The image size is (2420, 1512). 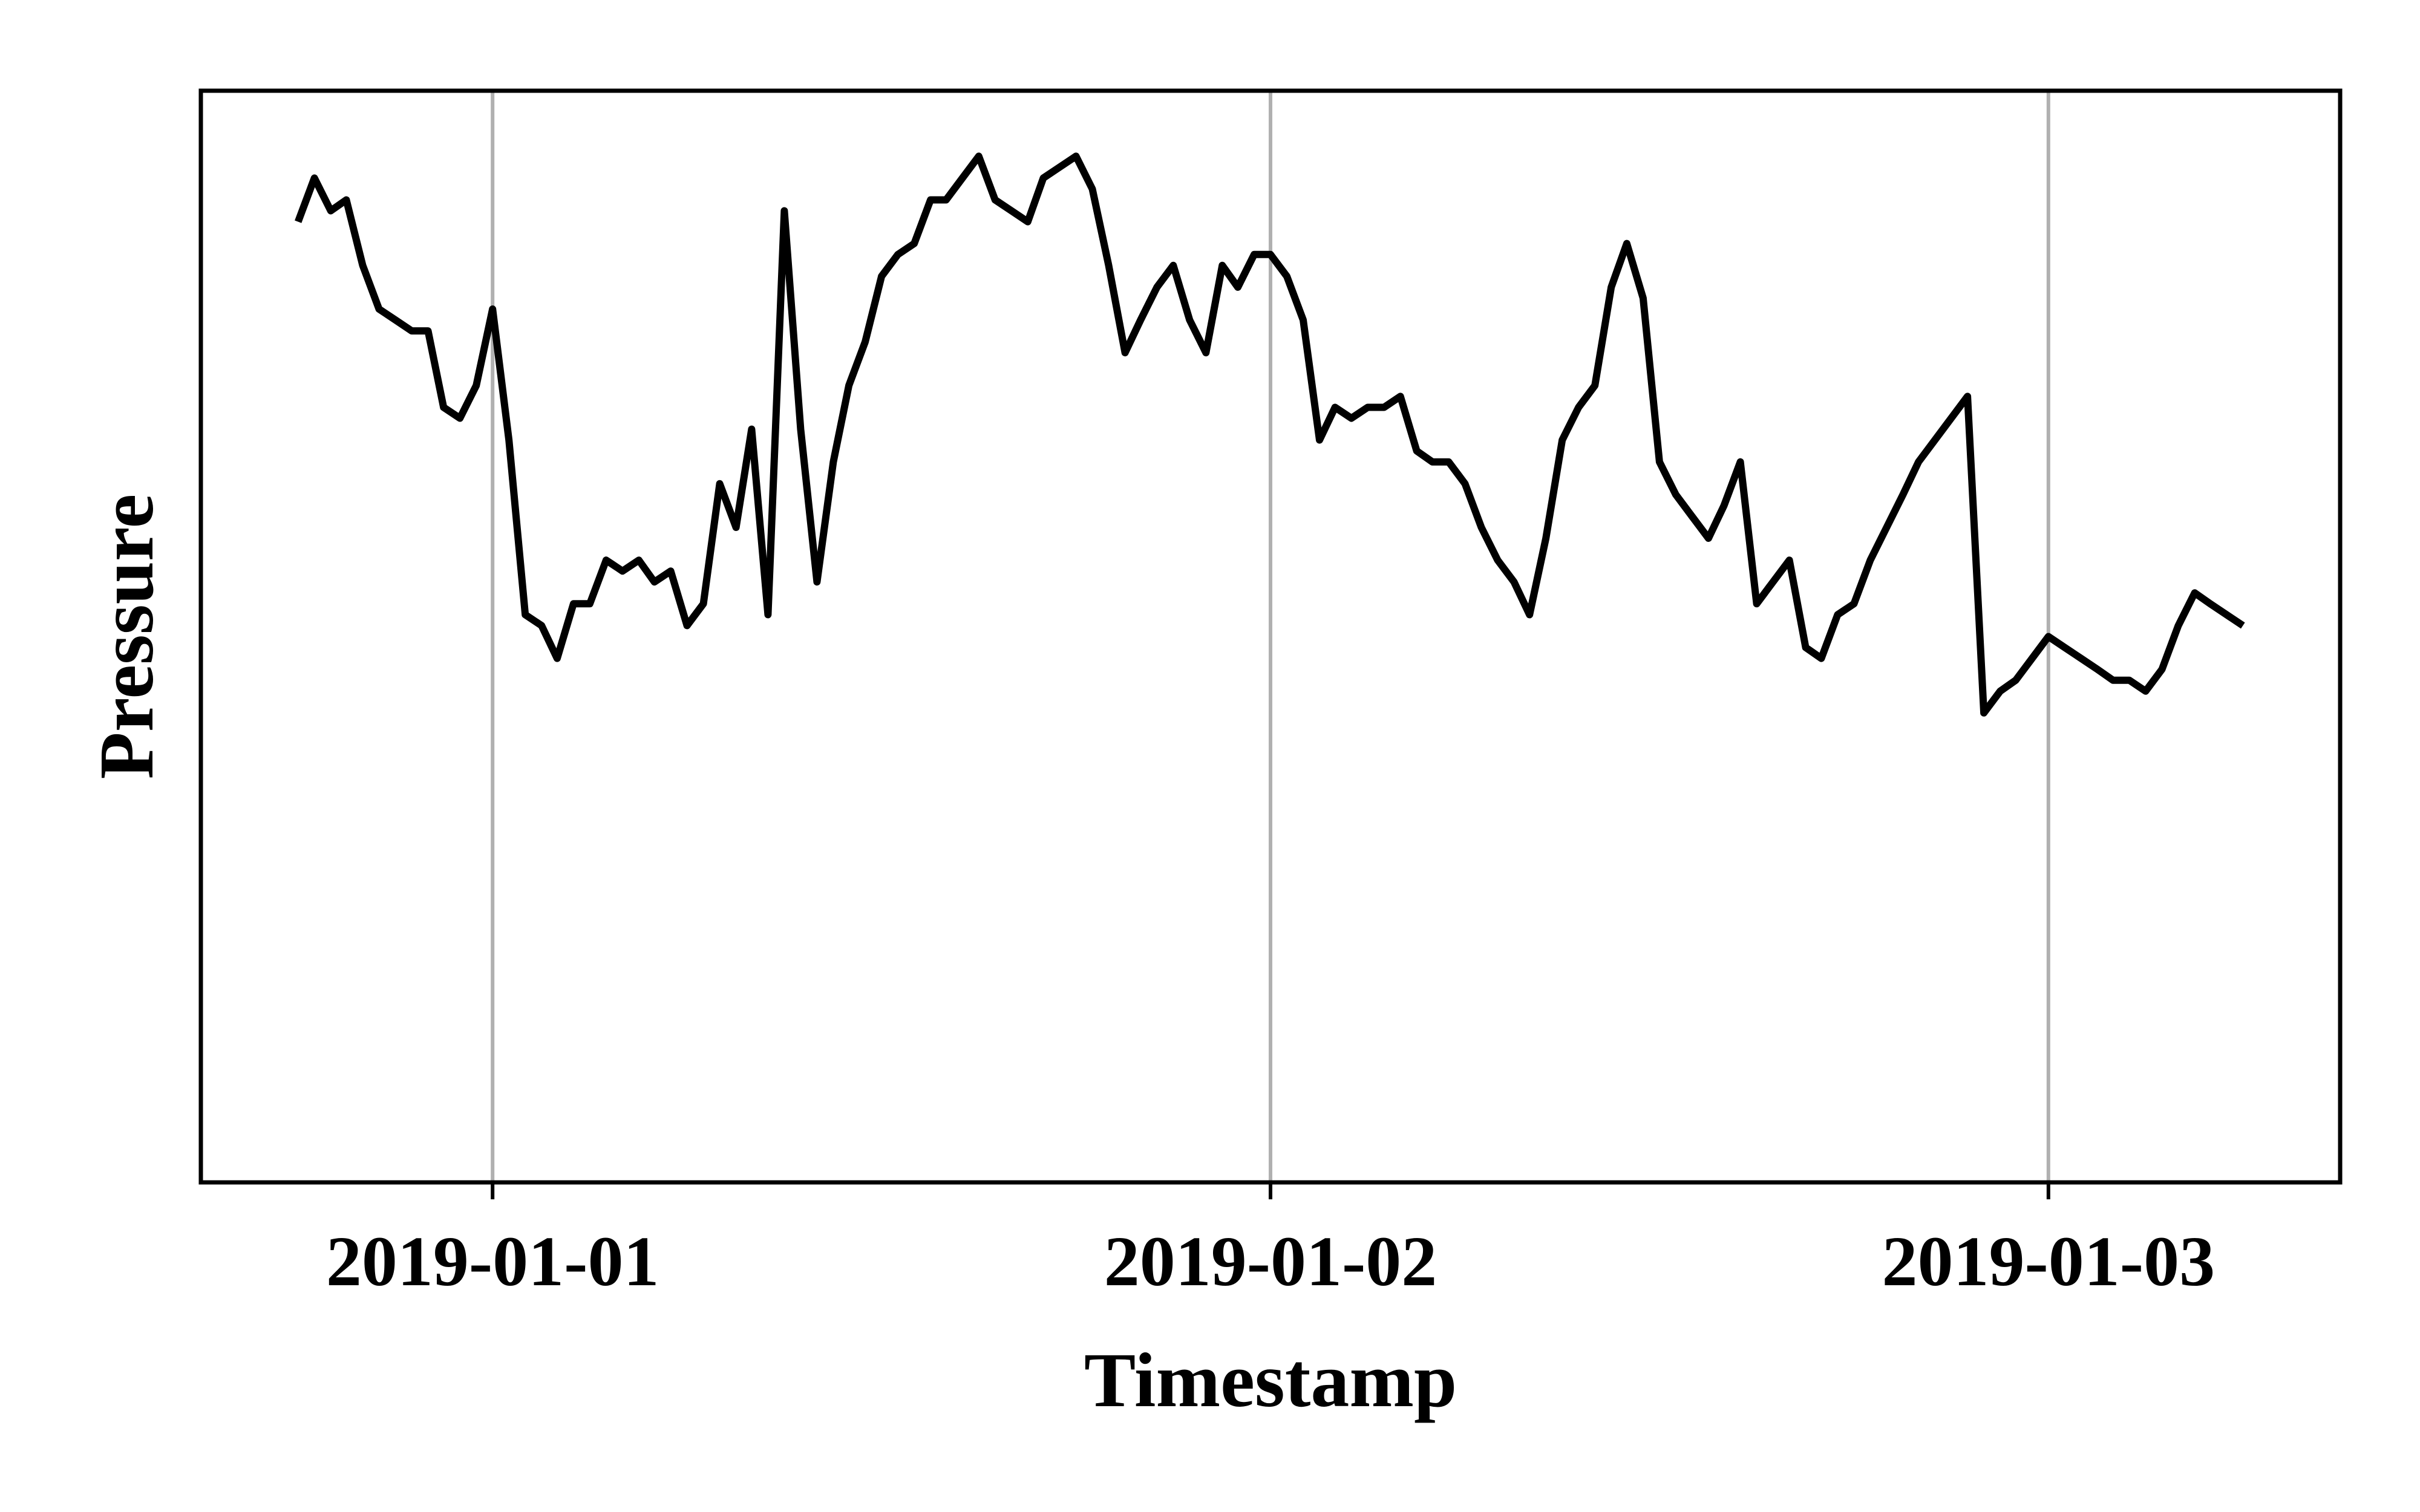 What do you see at coordinates (492, 1261) in the screenshot?
I see `x-tick-label-0: 2019-01-01` at bounding box center [492, 1261].